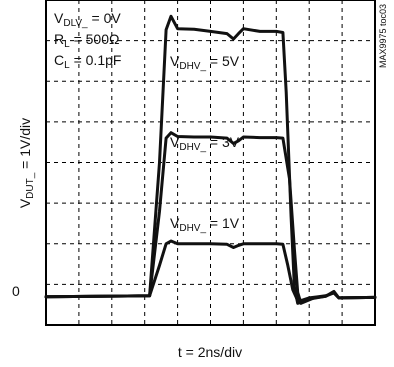  Describe the element at coordinates (86, 40) in the screenshot. I see `rl-setting-label: RL = 500Ω` at that location.